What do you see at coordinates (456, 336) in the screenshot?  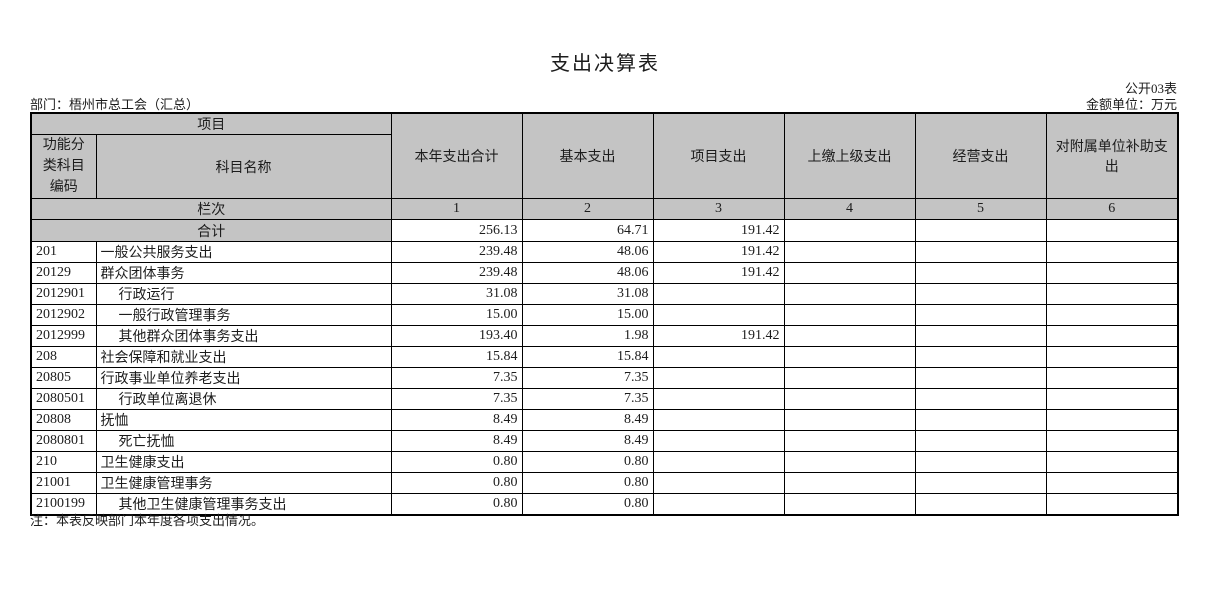 I see `row-value: 193.40` at bounding box center [456, 336].